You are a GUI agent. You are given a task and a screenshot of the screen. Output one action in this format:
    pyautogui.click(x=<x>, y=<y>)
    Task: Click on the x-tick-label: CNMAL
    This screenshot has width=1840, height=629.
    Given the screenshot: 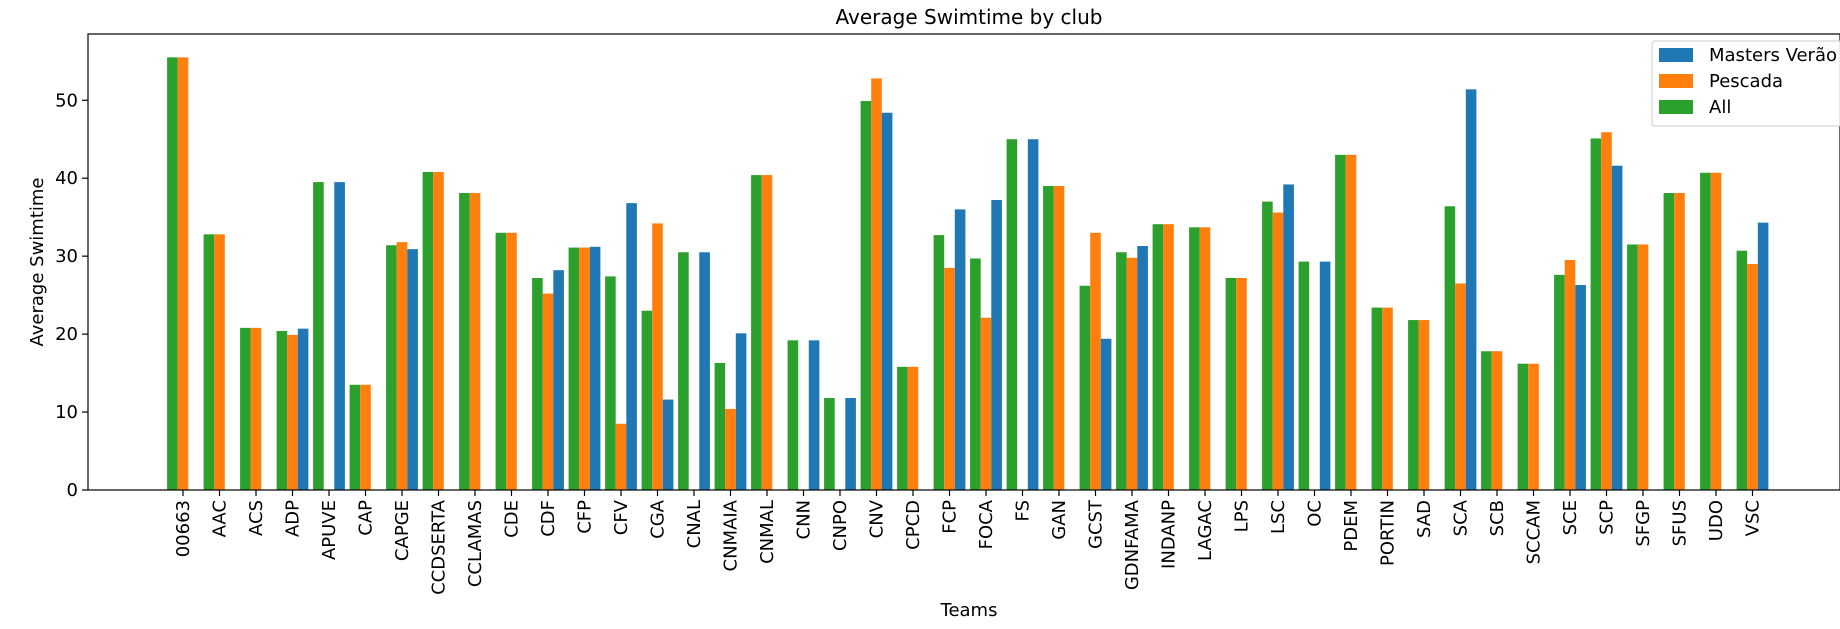 What is the action you would take?
    pyautogui.click(x=767, y=532)
    